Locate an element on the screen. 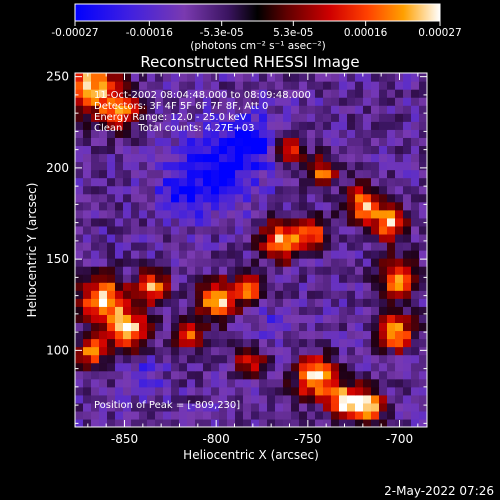 The image size is (500, 500). y-tick-label: 200 is located at coordinates (57, 168).